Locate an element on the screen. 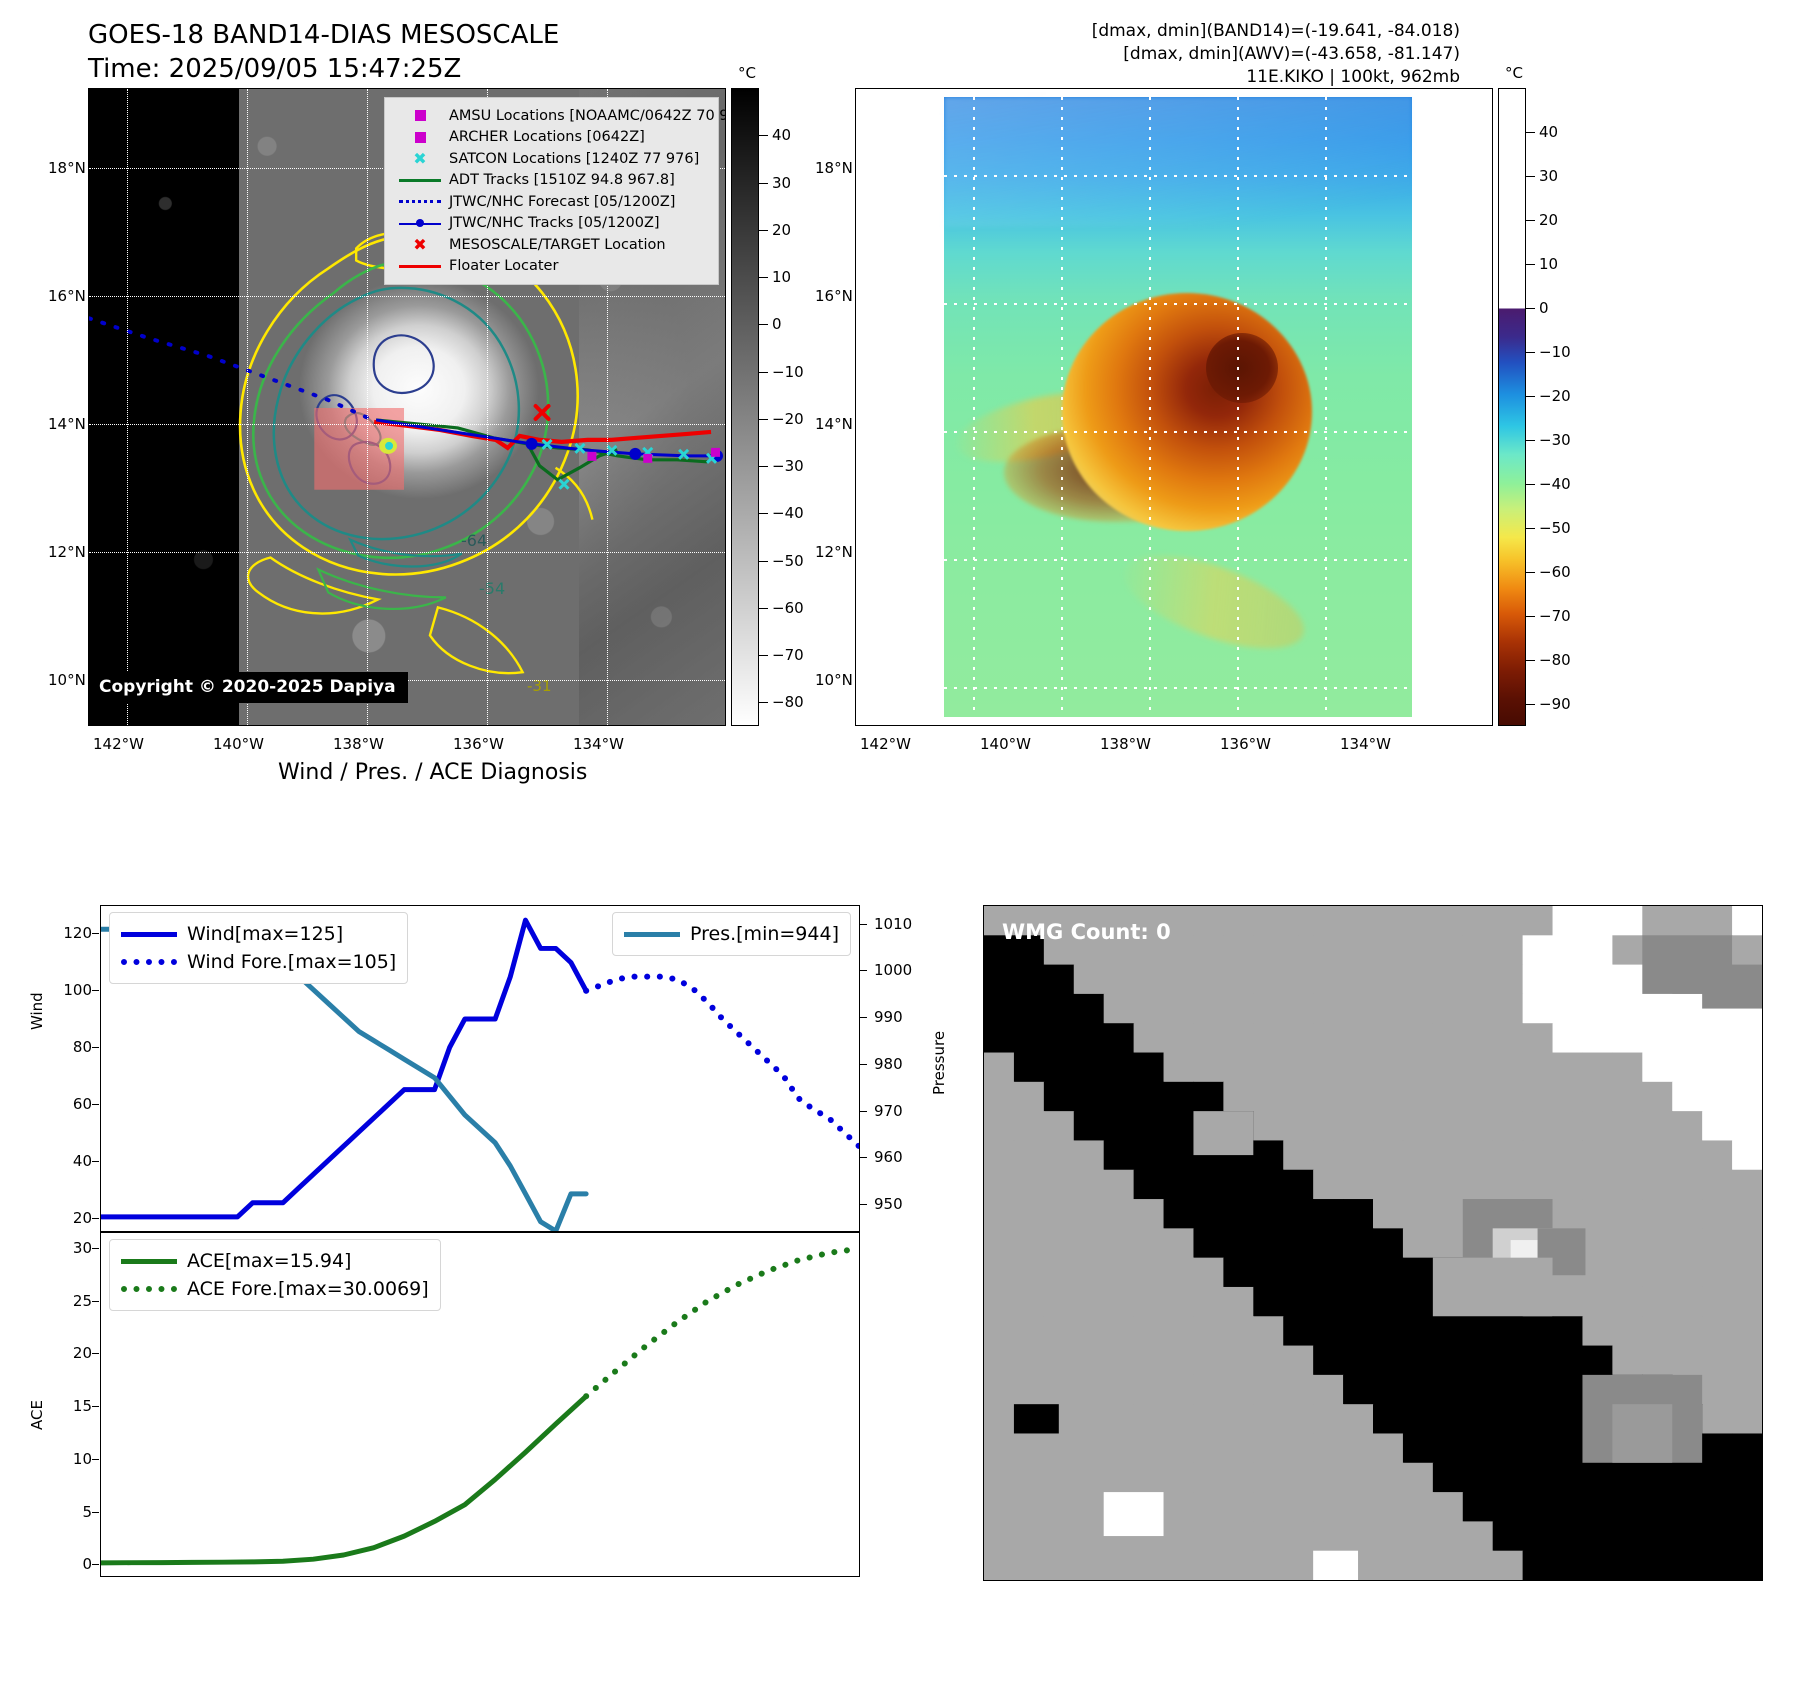 The image size is (1797, 1690). ace-plot-area is located at coordinates (480, 1405).